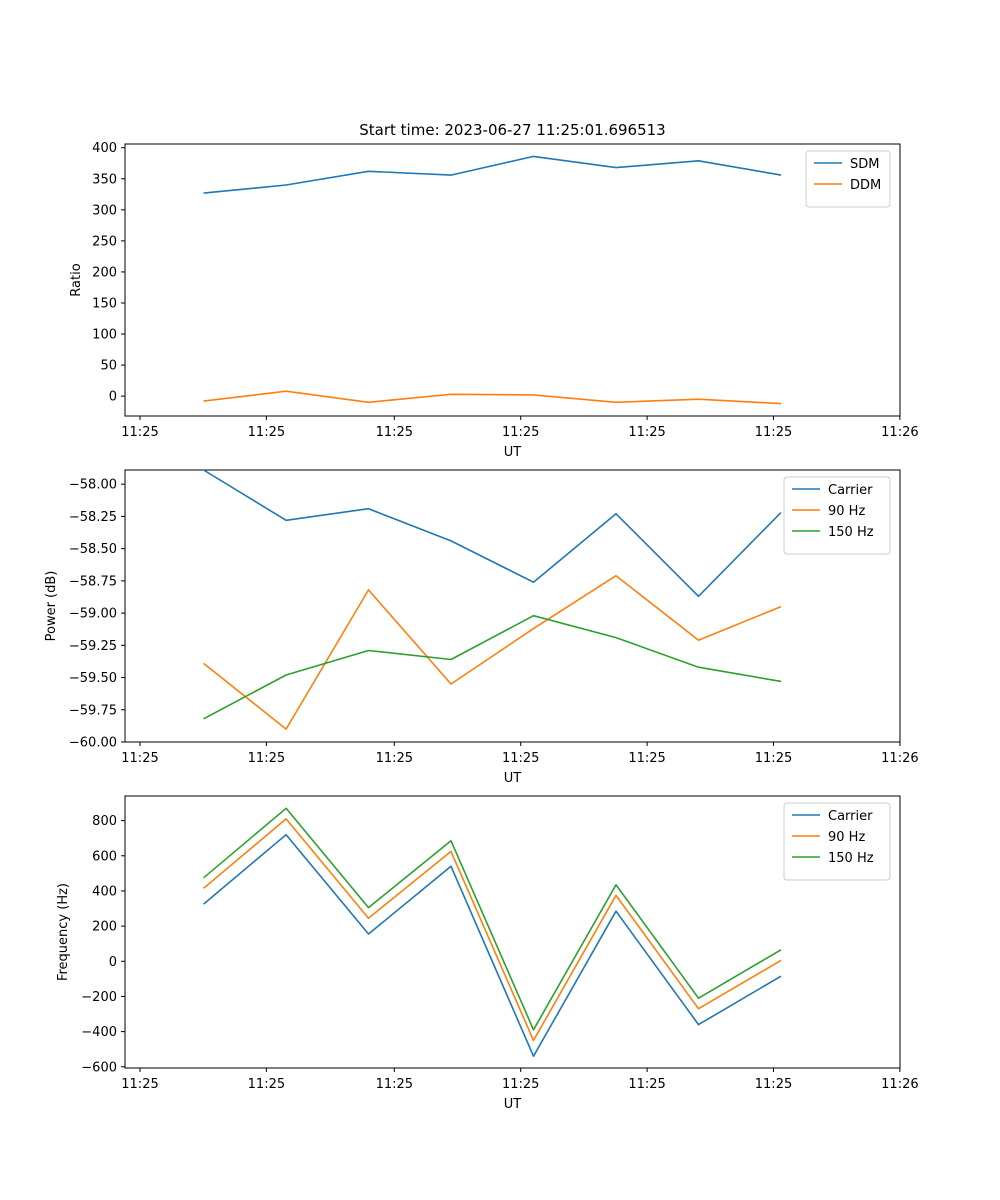  I want to click on y-tick-label: −59.25, so click(93, 646).